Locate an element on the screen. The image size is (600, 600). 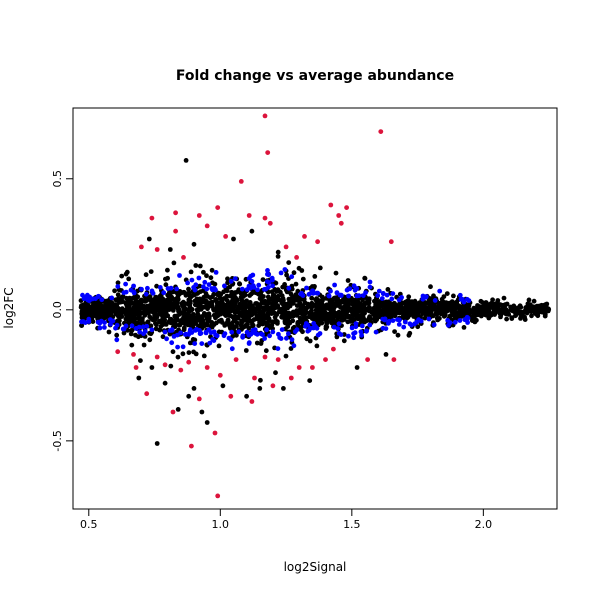
chart-title: Fold change vs average abundance is located at coordinates (315, 76).